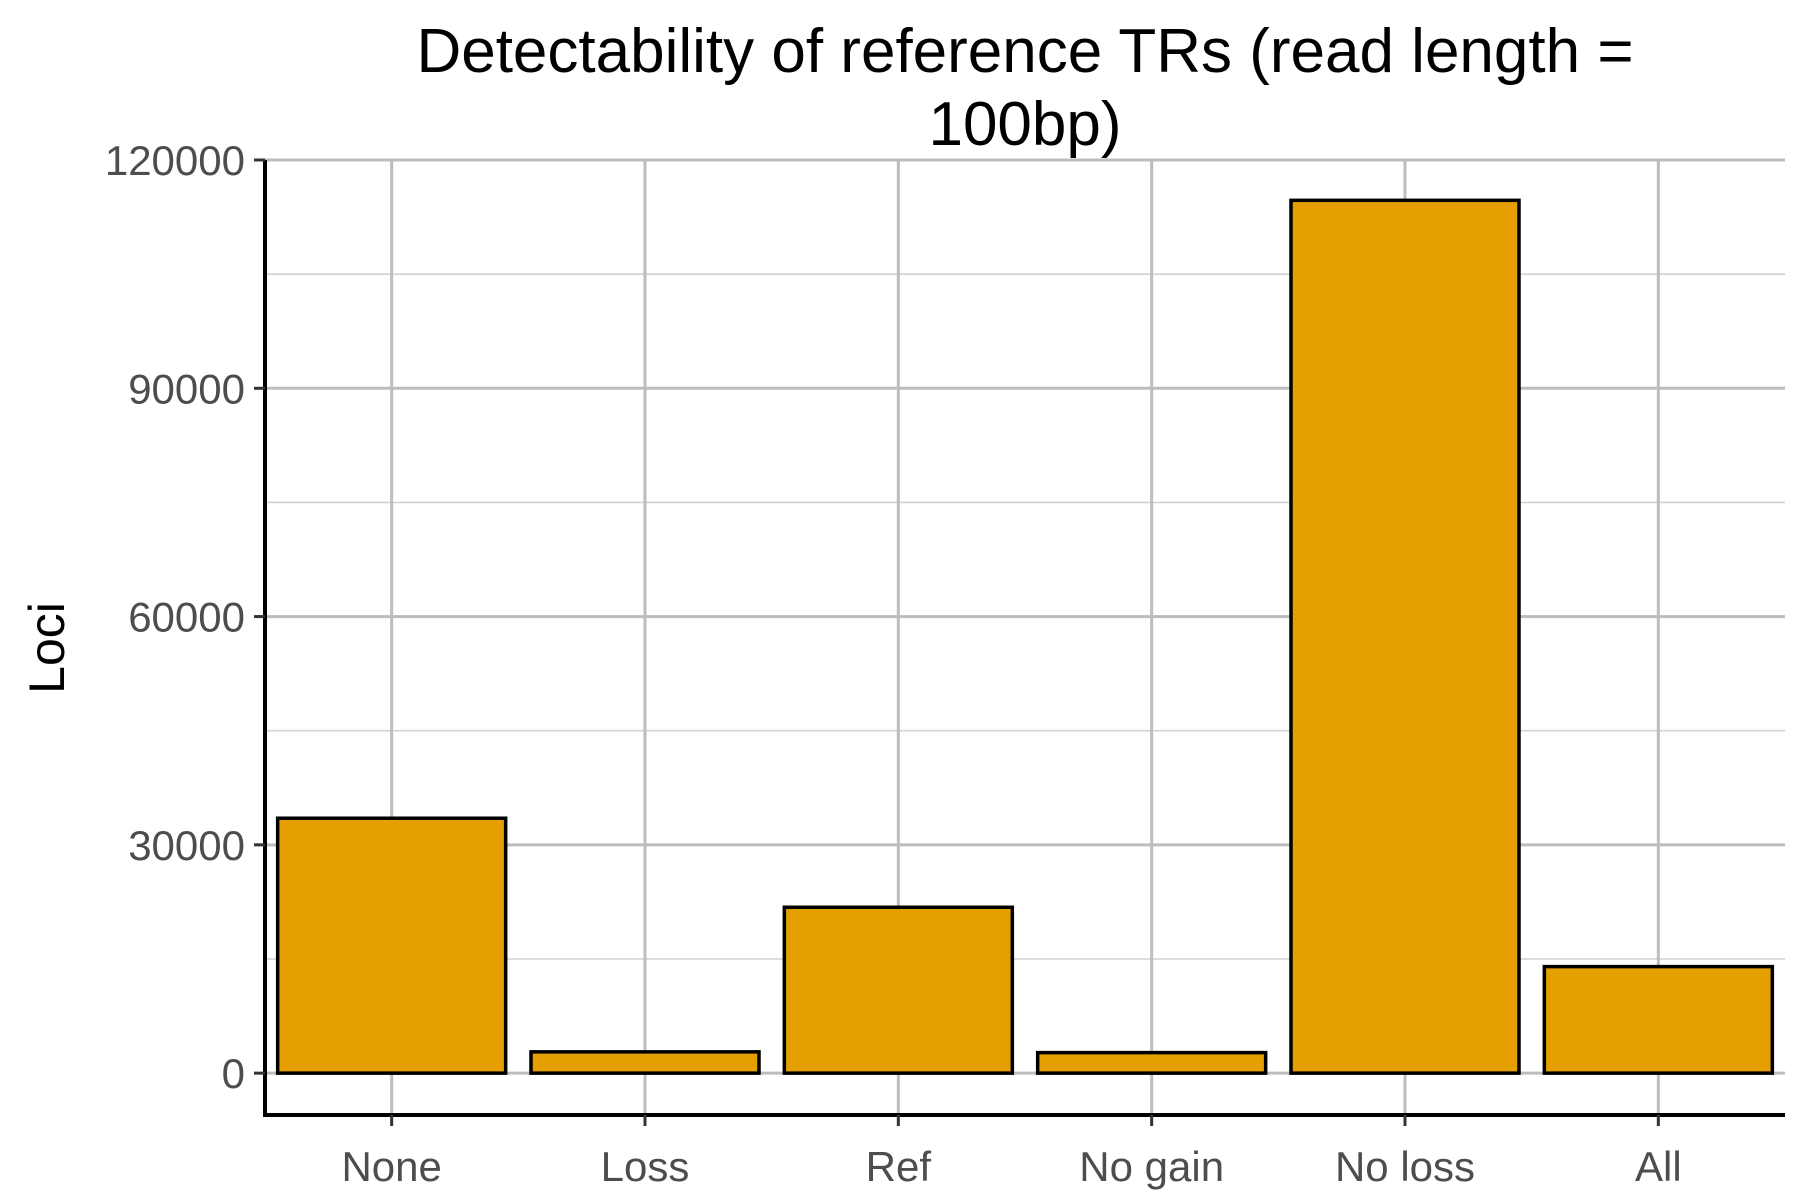 The width and height of the screenshot is (1800, 1200). Describe the element at coordinates (1658, 1019) in the screenshot. I see `bar-all` at that location.